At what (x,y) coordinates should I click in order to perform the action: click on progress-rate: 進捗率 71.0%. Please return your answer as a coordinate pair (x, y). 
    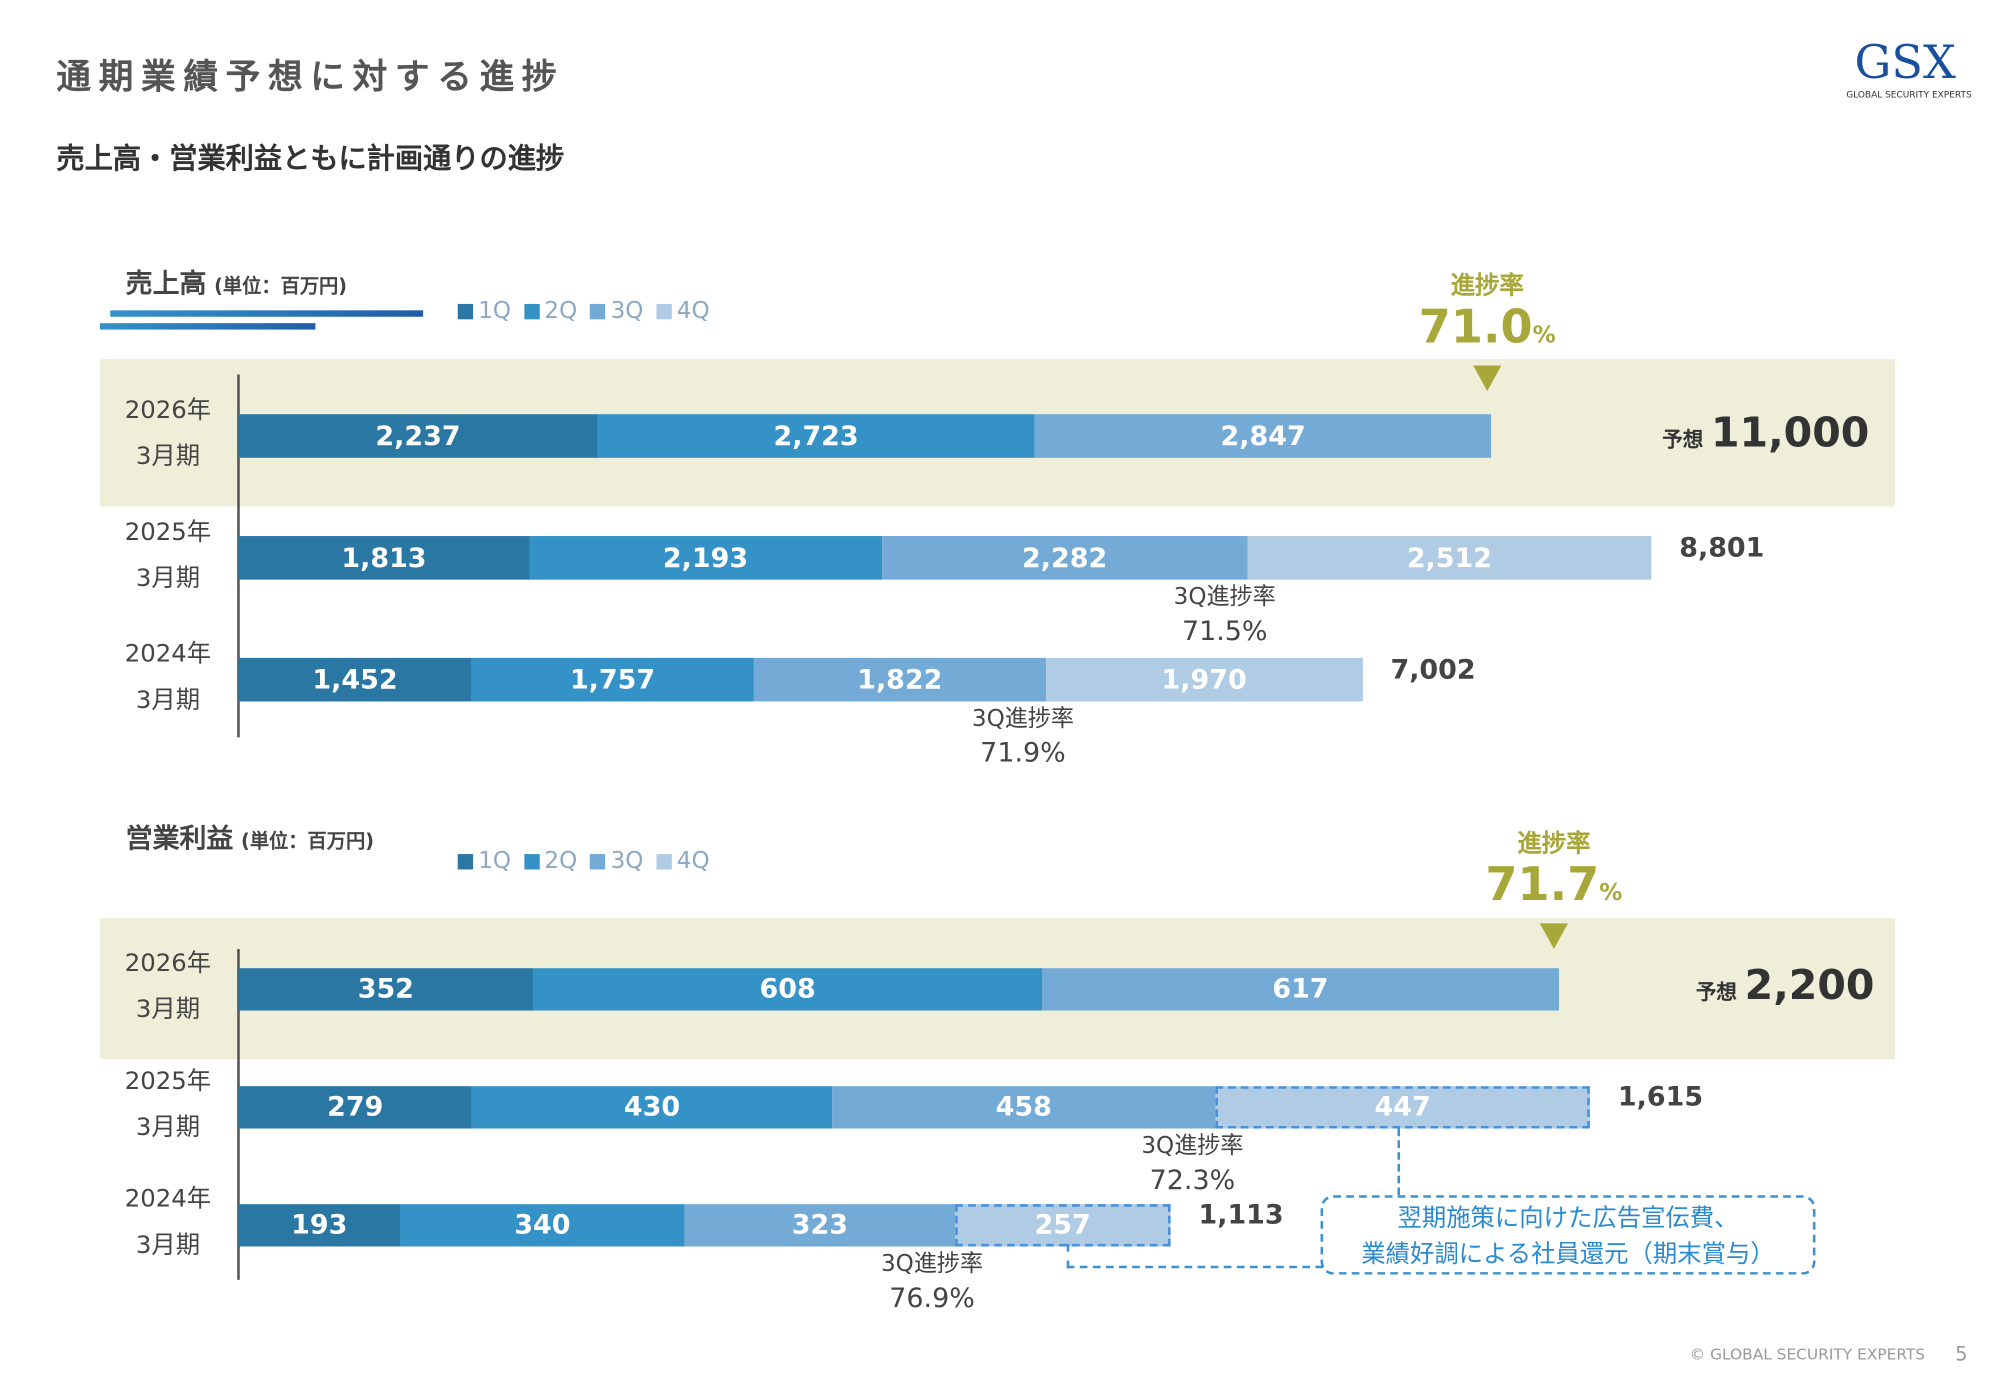
    Looking at the image, I should click on (1486, 310).